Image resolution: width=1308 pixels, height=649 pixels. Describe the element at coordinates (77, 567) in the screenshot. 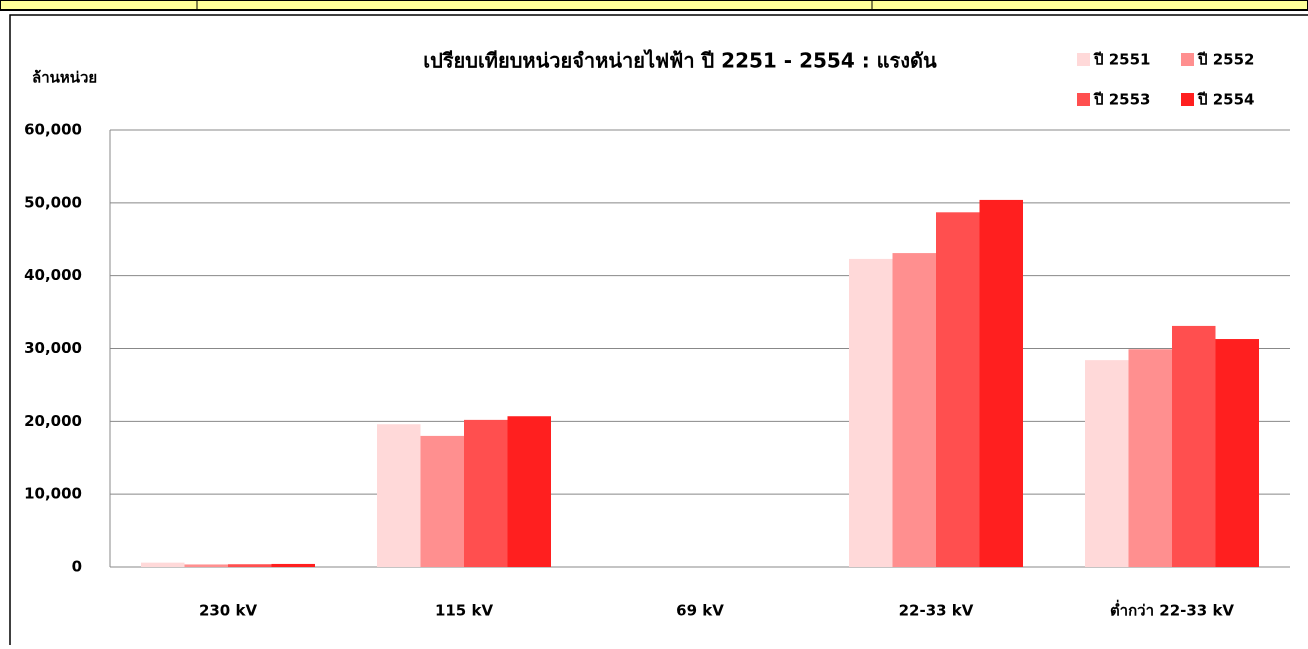

I see `y-tick-label: 0` at that location.